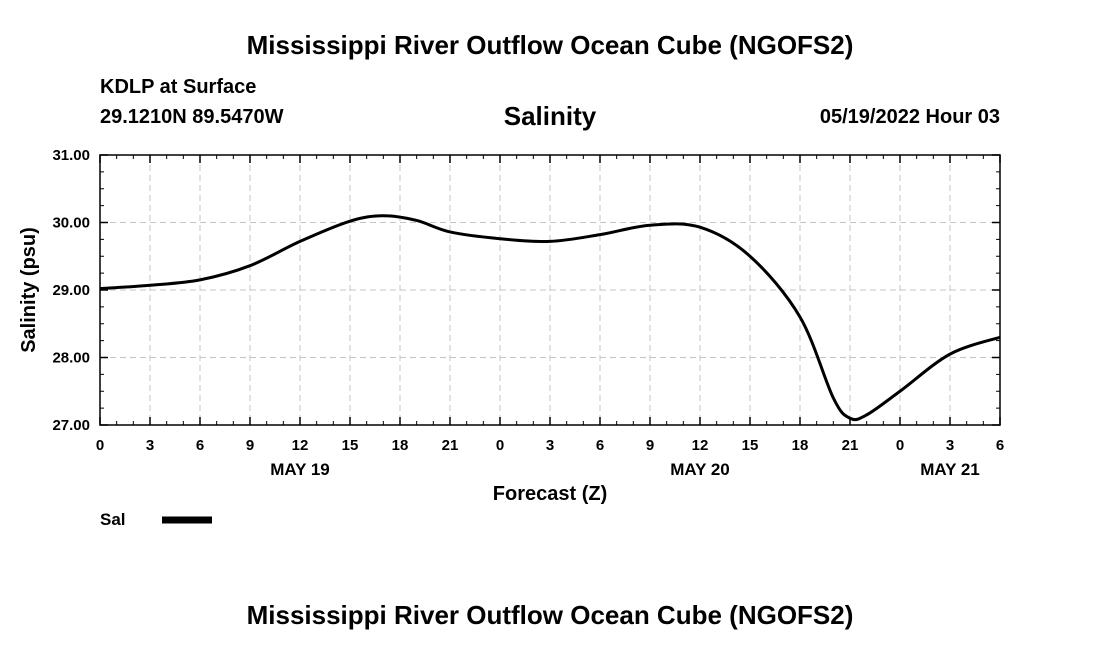  What do you see at coordinates (178, 87) in the screenshot?
I see `station-label: KDLP at Surface` at bounding box center [178, 87].